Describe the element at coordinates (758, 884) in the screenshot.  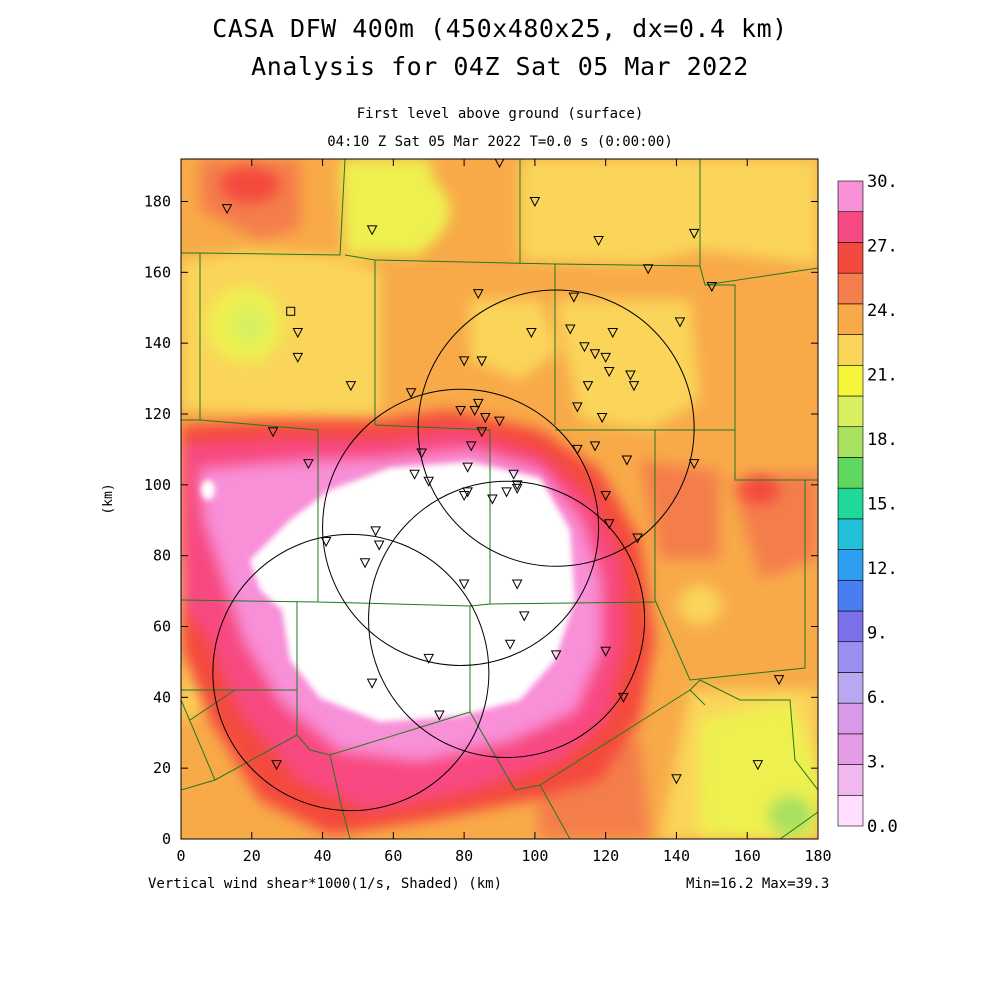
I see `min-max-label: Min=16.2 Max=39.3` at that location.